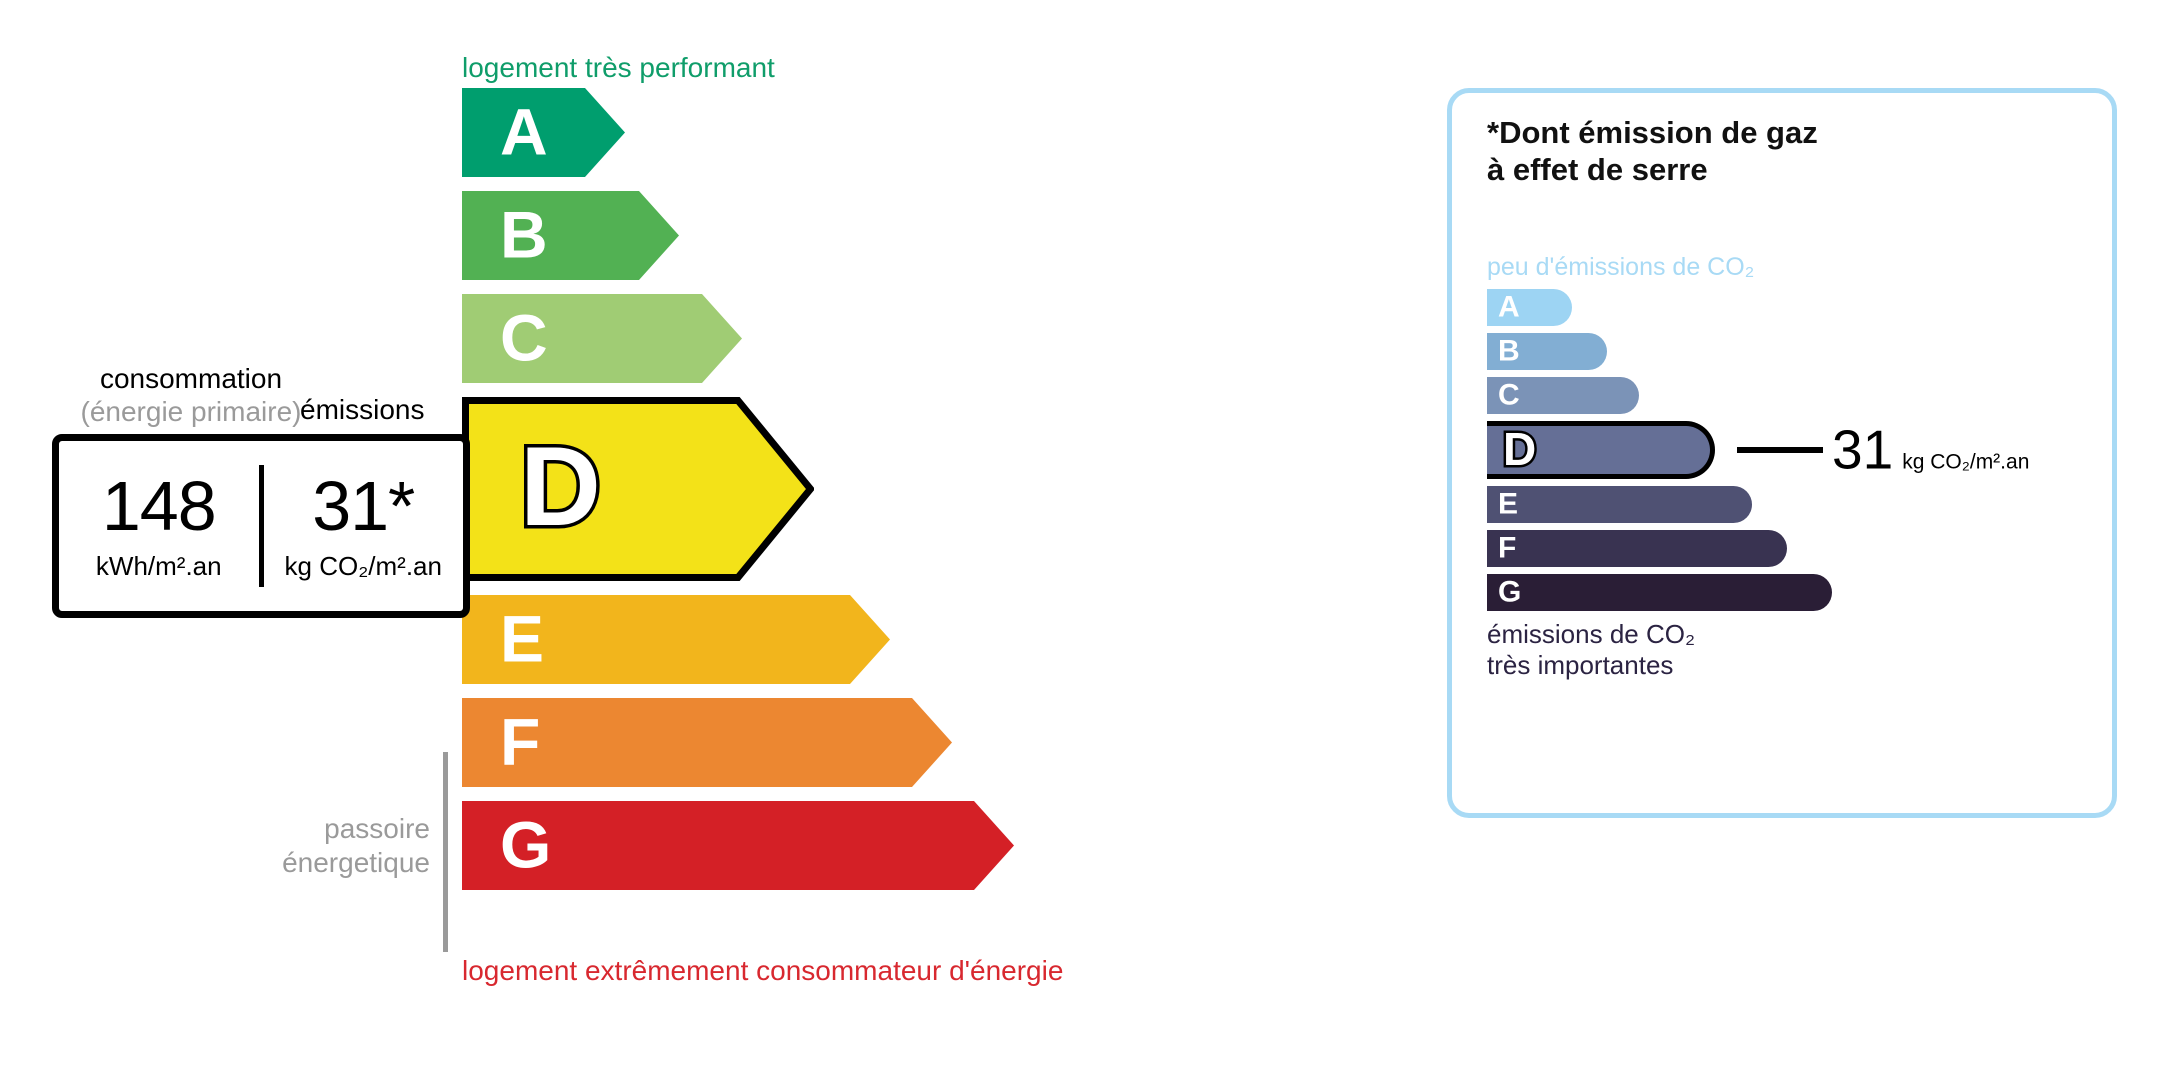 The height and width of the screenshot is (1079, 2169). I want to click on co2-bar-g, so click(1659, 592).